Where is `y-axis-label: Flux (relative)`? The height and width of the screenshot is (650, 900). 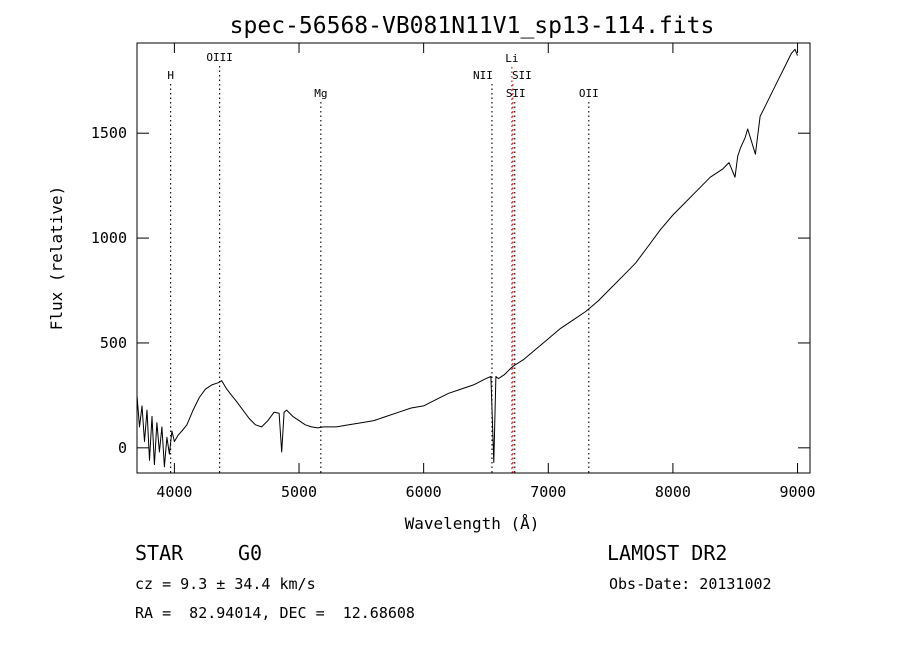
y-axis-label: Flux (relative) is located at coordinates (56, 258).